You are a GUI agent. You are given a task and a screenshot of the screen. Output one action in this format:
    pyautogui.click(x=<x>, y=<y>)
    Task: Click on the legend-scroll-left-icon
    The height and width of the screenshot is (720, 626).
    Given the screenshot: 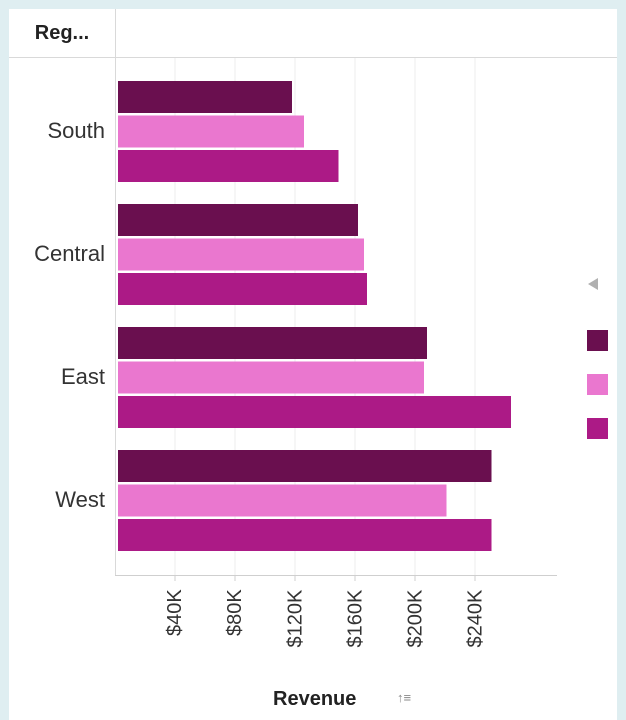 What is the action you would take?
    pyautogui.click(x=593, y=284)
    